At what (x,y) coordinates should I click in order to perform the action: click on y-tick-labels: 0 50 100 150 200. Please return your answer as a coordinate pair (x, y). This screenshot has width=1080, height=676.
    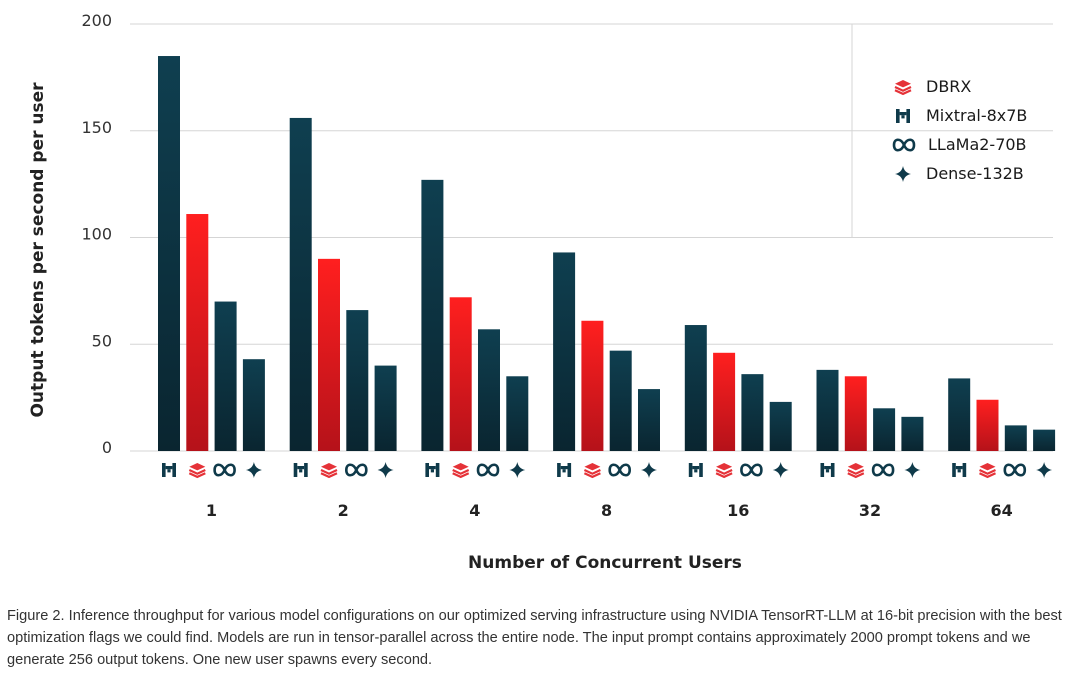
    Looking at the image, I should click on (96, 234).